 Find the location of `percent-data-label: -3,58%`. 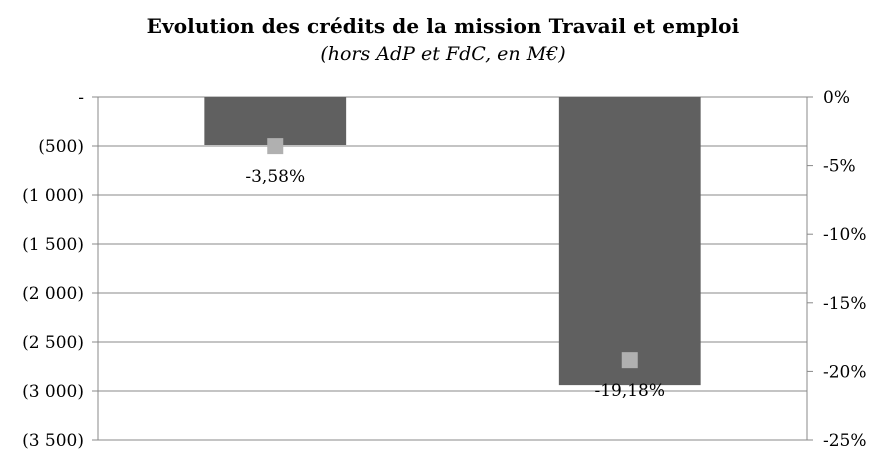

percent-data-label: -3,58% is located at coordinates (275, 177).